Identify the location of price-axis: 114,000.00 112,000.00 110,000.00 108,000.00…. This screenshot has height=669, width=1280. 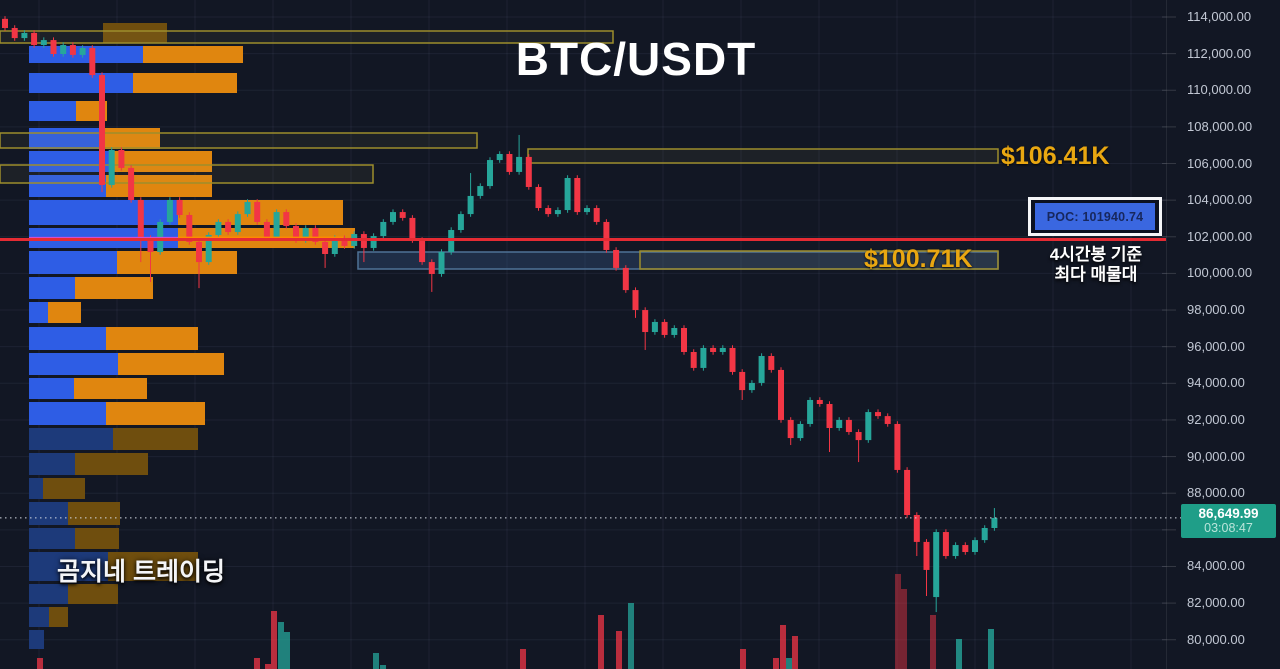
(1223, 334).